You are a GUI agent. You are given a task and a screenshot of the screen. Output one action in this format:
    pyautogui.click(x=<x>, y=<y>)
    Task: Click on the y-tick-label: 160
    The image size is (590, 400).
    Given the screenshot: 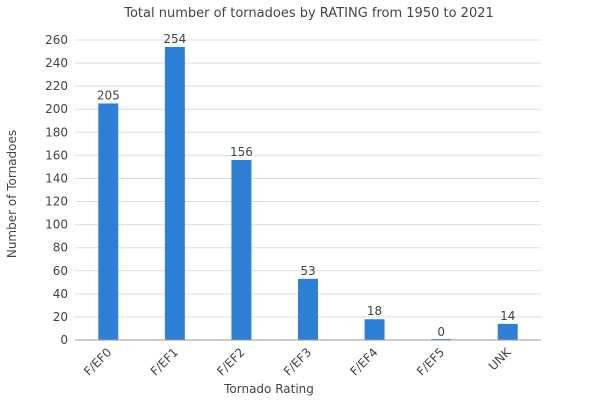 What is the action you would take?
    pyautogui.click(x=56, y=155)
    